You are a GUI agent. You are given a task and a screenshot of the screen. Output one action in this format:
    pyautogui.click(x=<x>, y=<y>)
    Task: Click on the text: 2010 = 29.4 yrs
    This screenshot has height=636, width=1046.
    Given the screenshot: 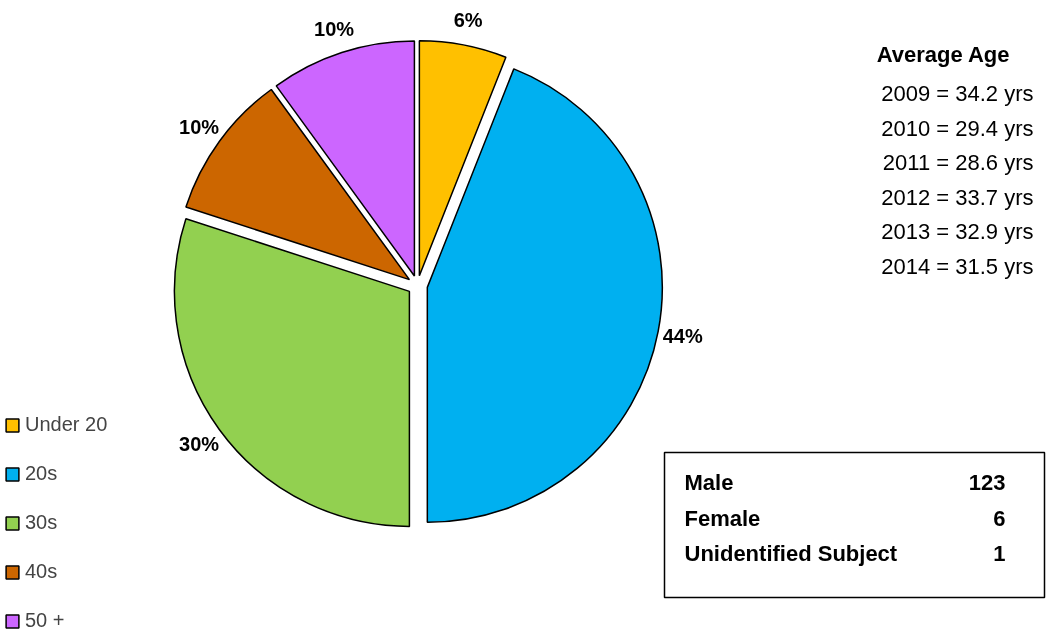 What is the action you would take?
    pyautogui.click(x=957, y=128)
    